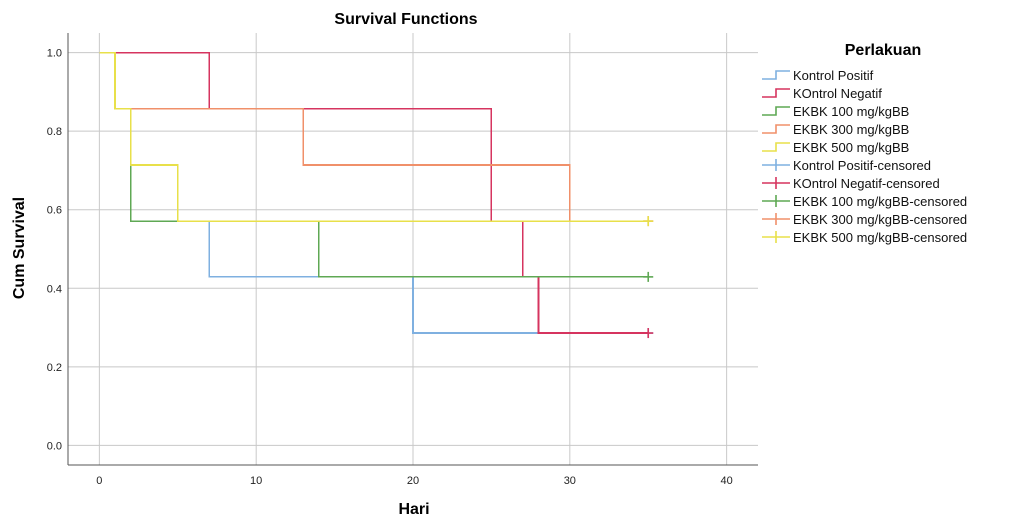  What do you see at coordinates (54, 132) in the screenshot?
I see `y-tick-label: 0.8` at bounding box center [54, 132].